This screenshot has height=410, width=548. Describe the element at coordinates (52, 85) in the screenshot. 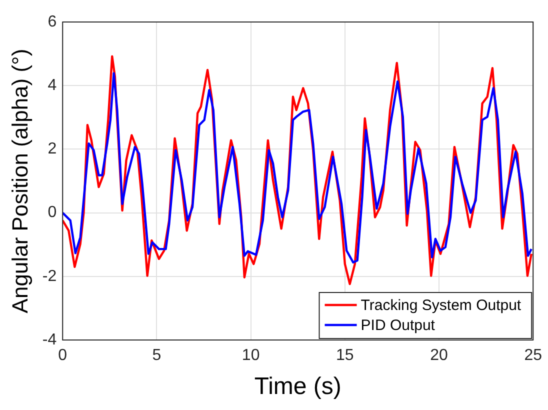

I see `y-tick-label: 4` at that location.